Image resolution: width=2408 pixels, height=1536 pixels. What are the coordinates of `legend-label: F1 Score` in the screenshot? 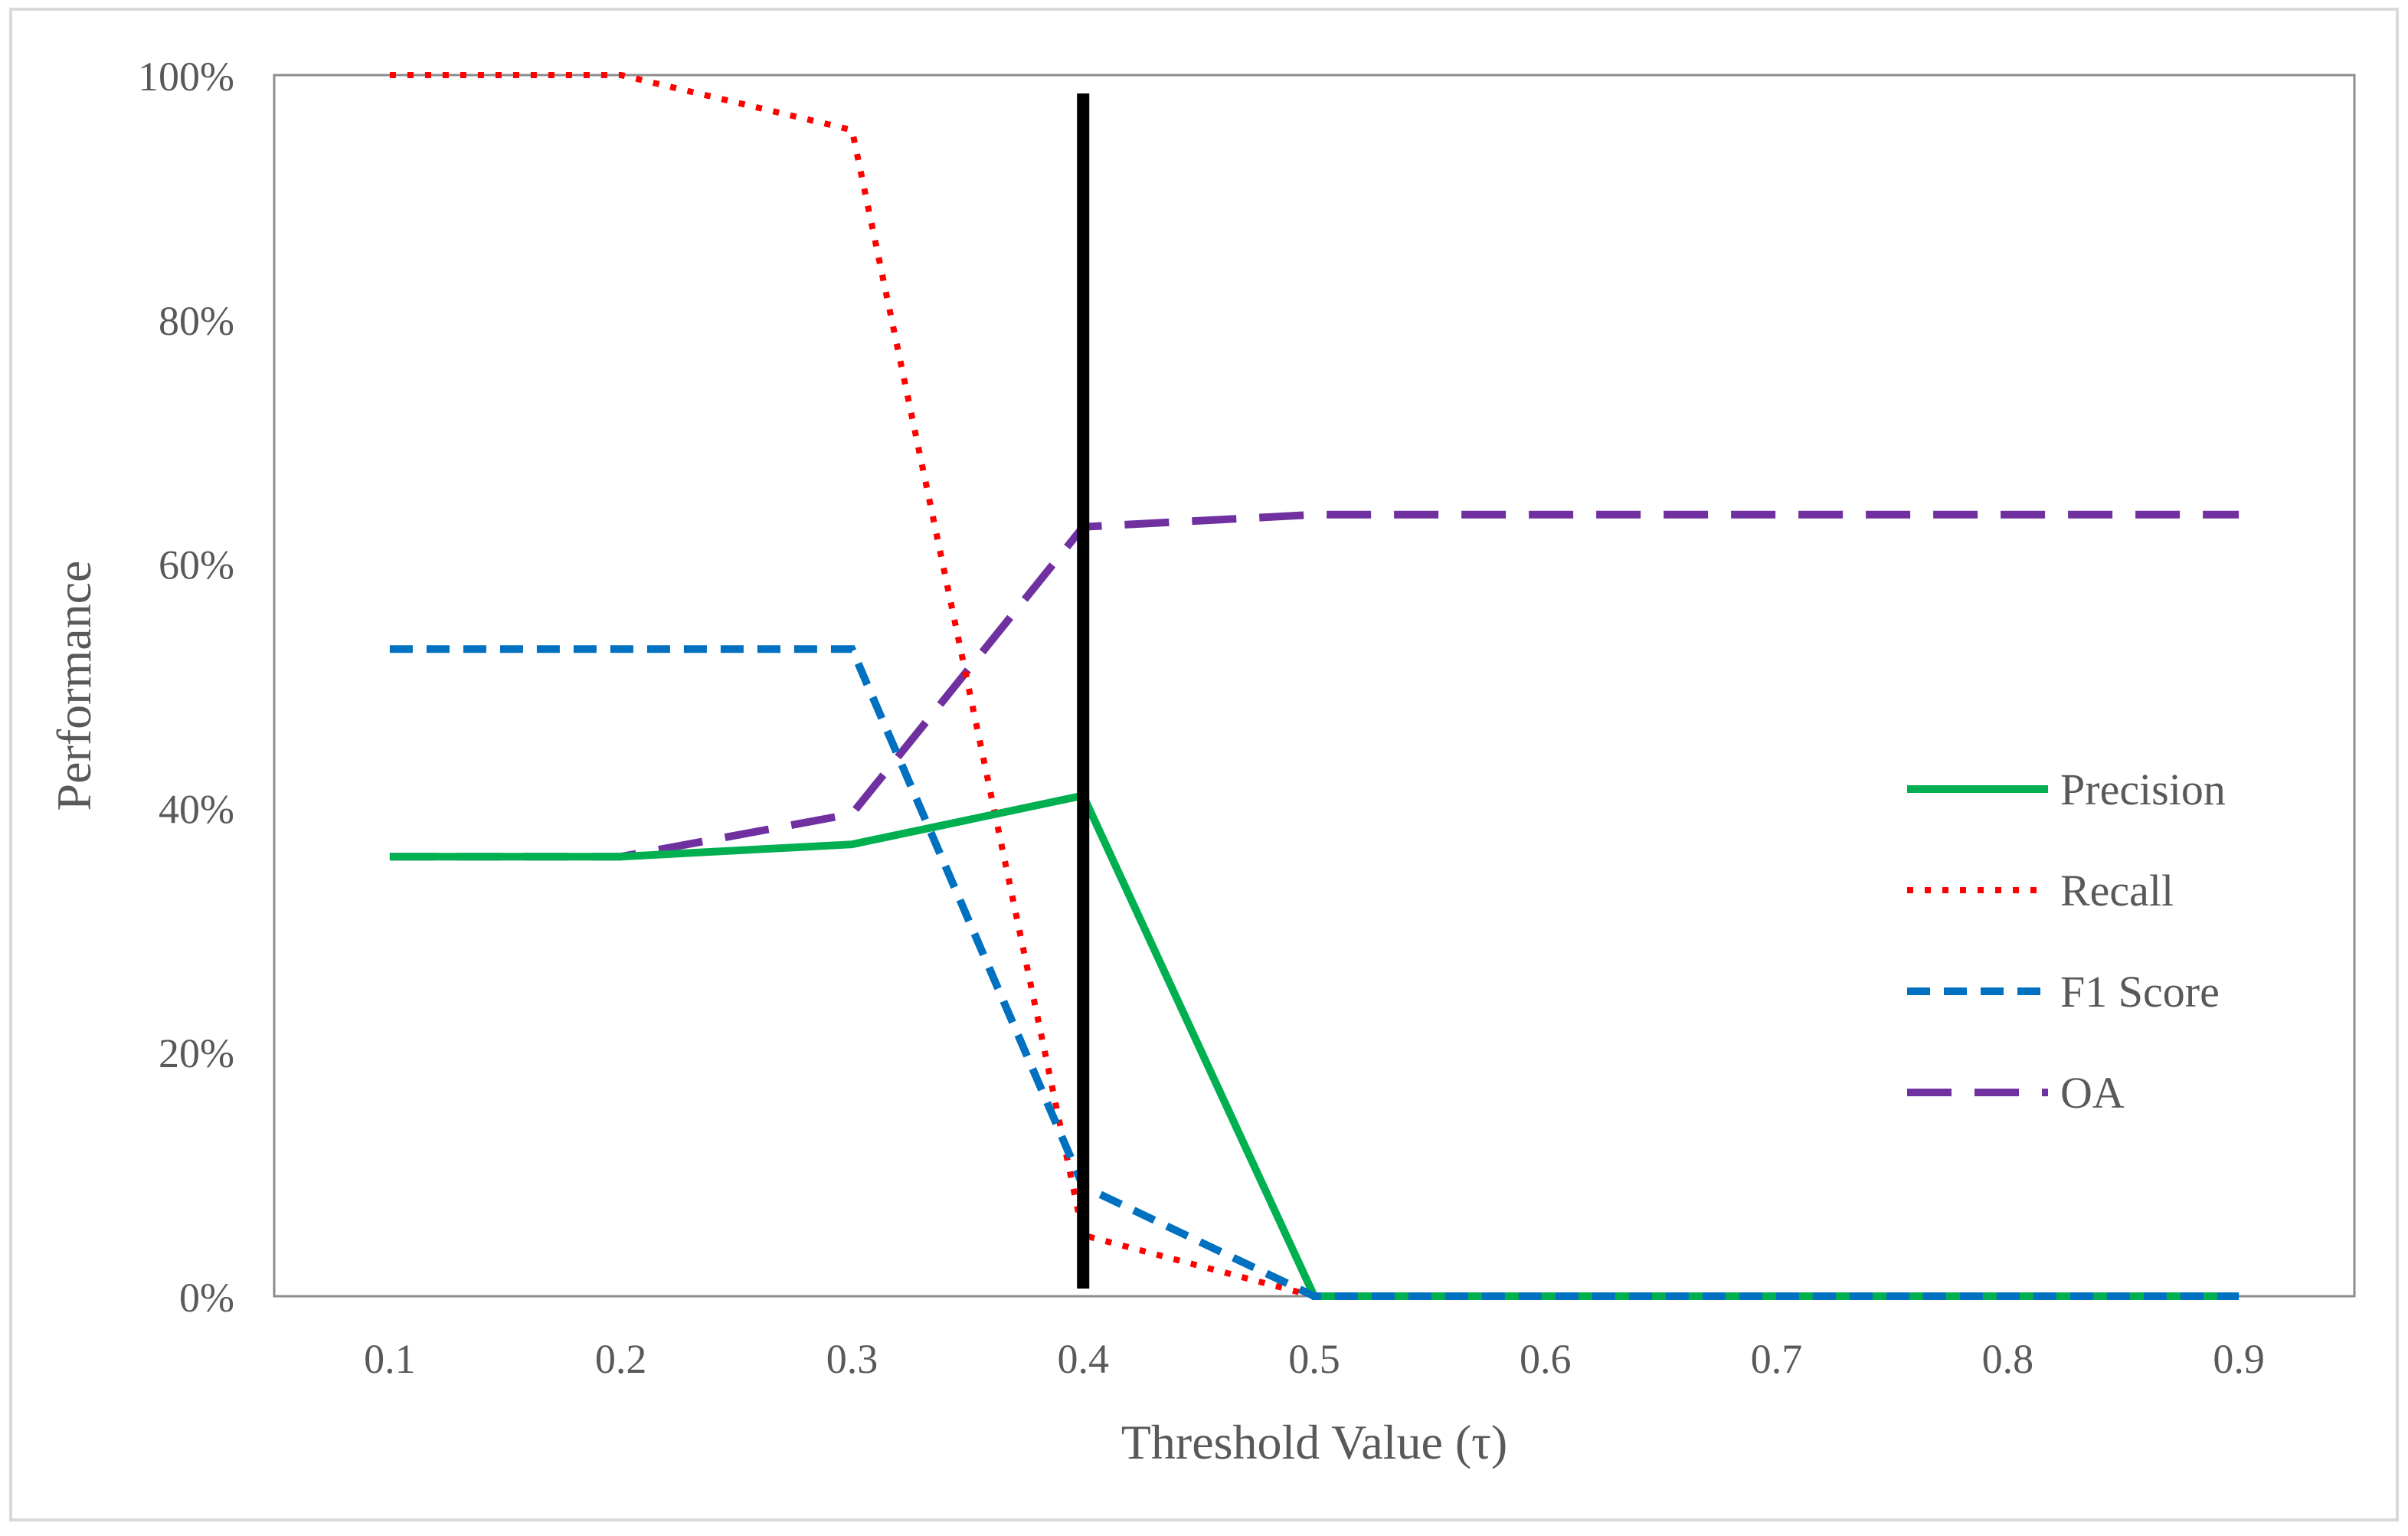 It's located at (2140, 992).